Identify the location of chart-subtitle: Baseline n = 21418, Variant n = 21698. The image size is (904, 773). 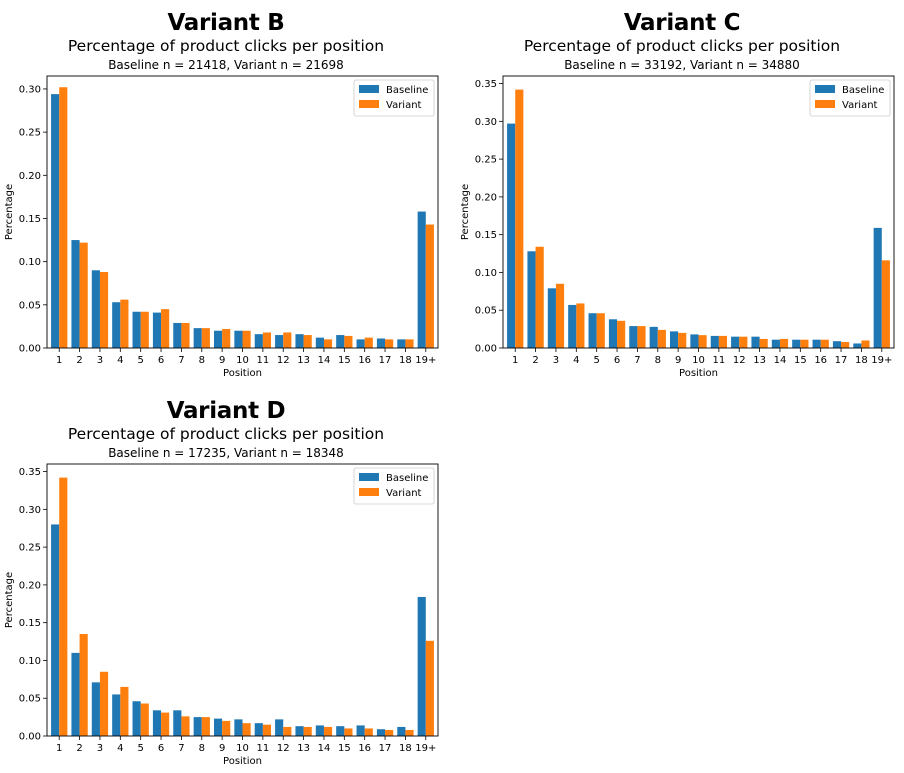
(226, 65).